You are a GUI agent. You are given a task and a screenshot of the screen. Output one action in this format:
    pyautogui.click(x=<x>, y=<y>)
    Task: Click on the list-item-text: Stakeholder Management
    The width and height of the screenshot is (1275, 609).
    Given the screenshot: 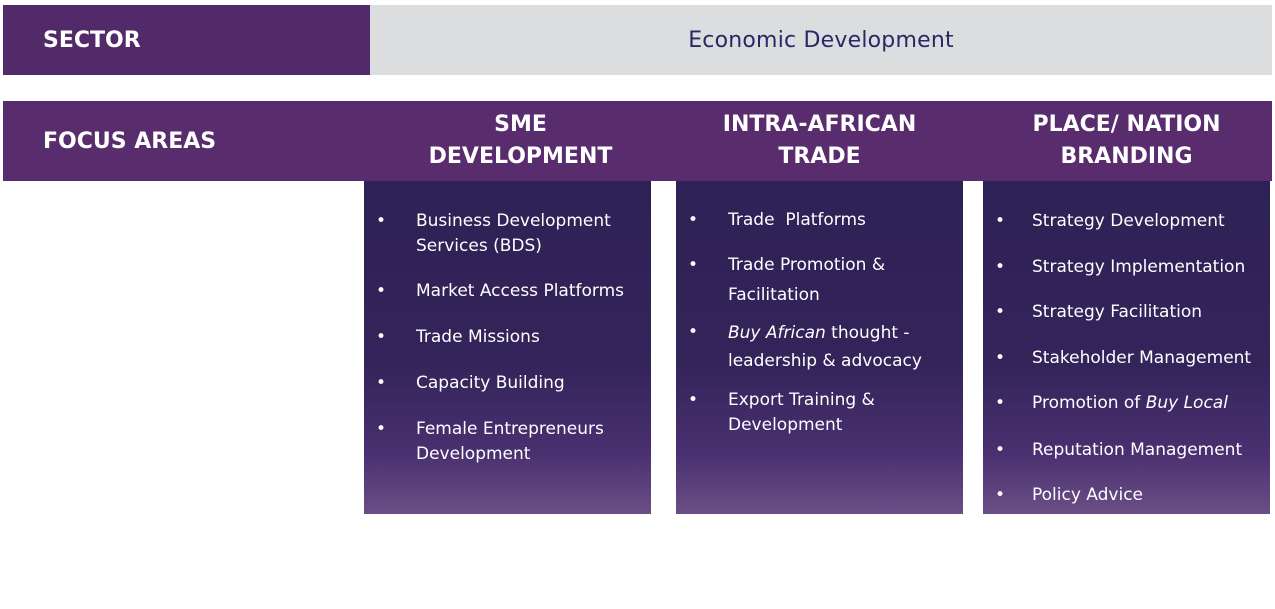 What is the action you would take?
    pyautogui.click(x=1142, y=358)
    